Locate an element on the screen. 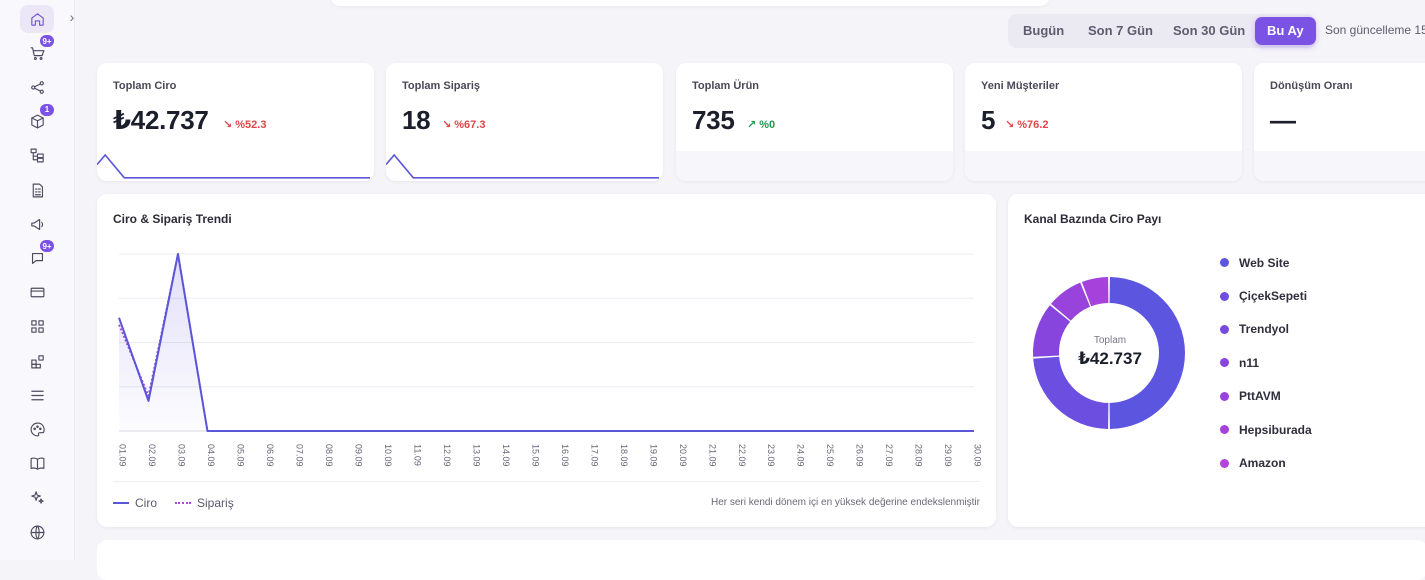 The image size is (1425, 580). stat-value: 5 is located at coordinates (988, 120).